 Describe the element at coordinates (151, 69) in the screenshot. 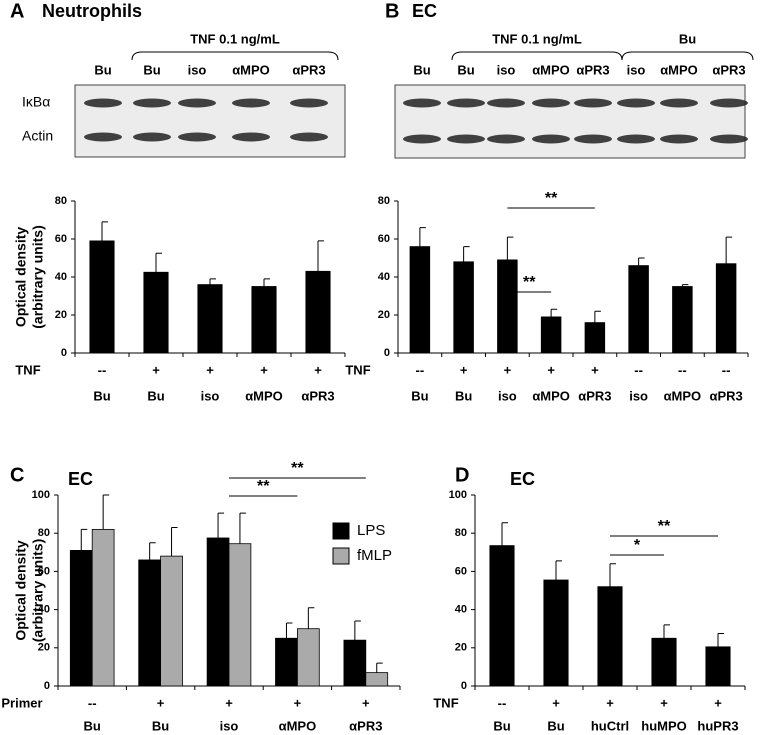

I see `lane-label: Bu` at that location.